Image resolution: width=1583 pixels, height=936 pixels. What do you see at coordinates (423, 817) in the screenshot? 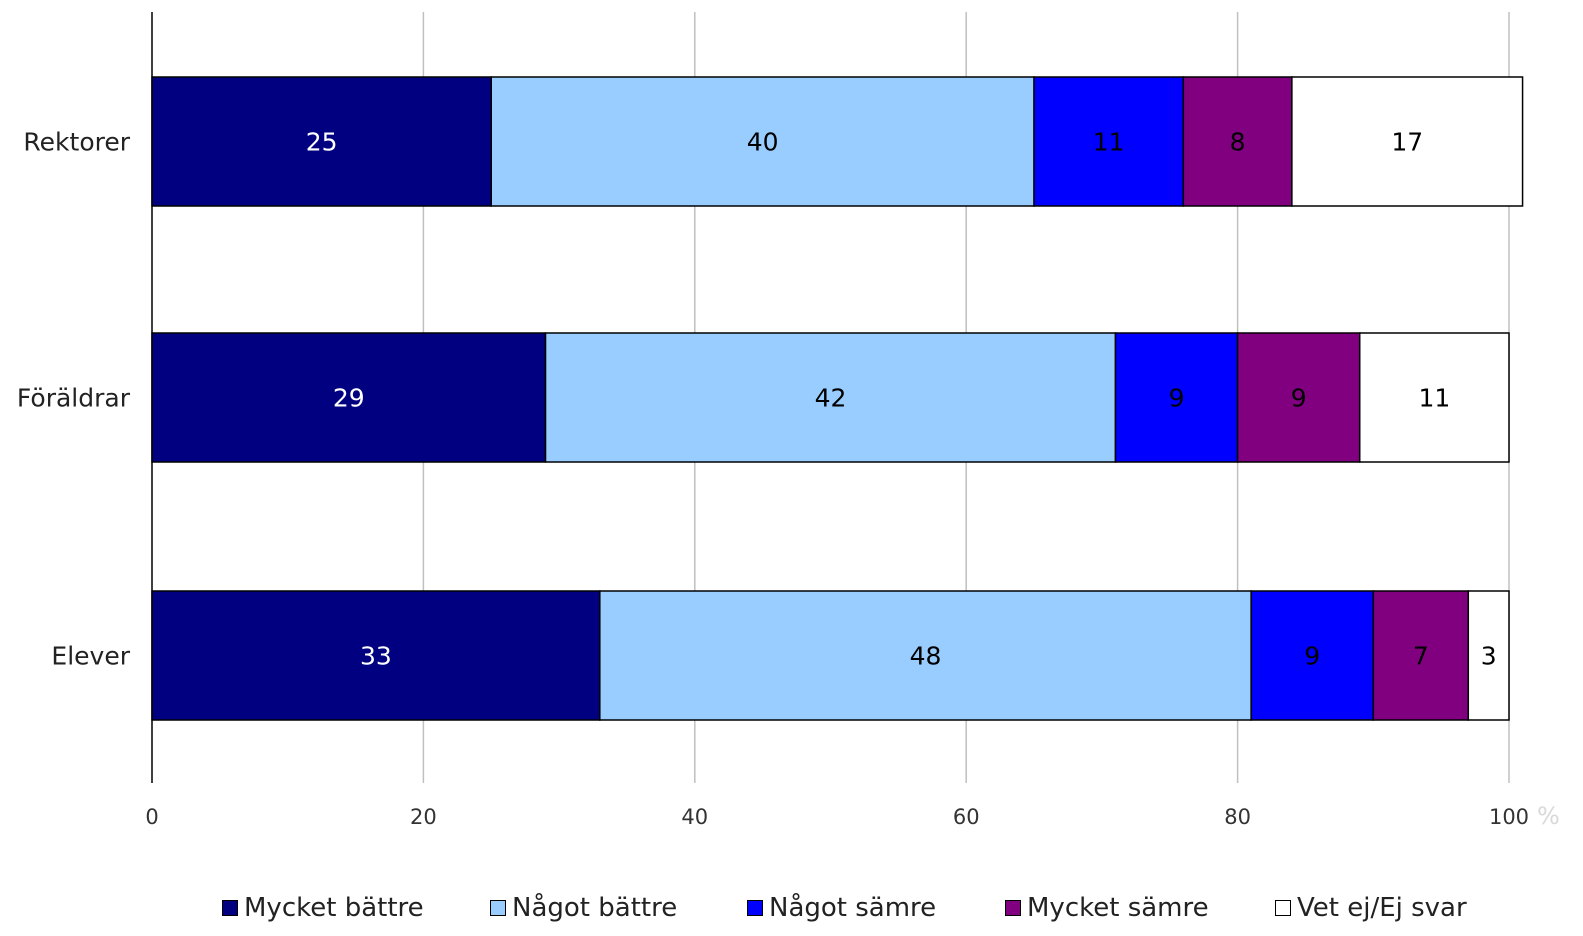
I see `x-tick-label: 20` at bounding box center [423, 817].